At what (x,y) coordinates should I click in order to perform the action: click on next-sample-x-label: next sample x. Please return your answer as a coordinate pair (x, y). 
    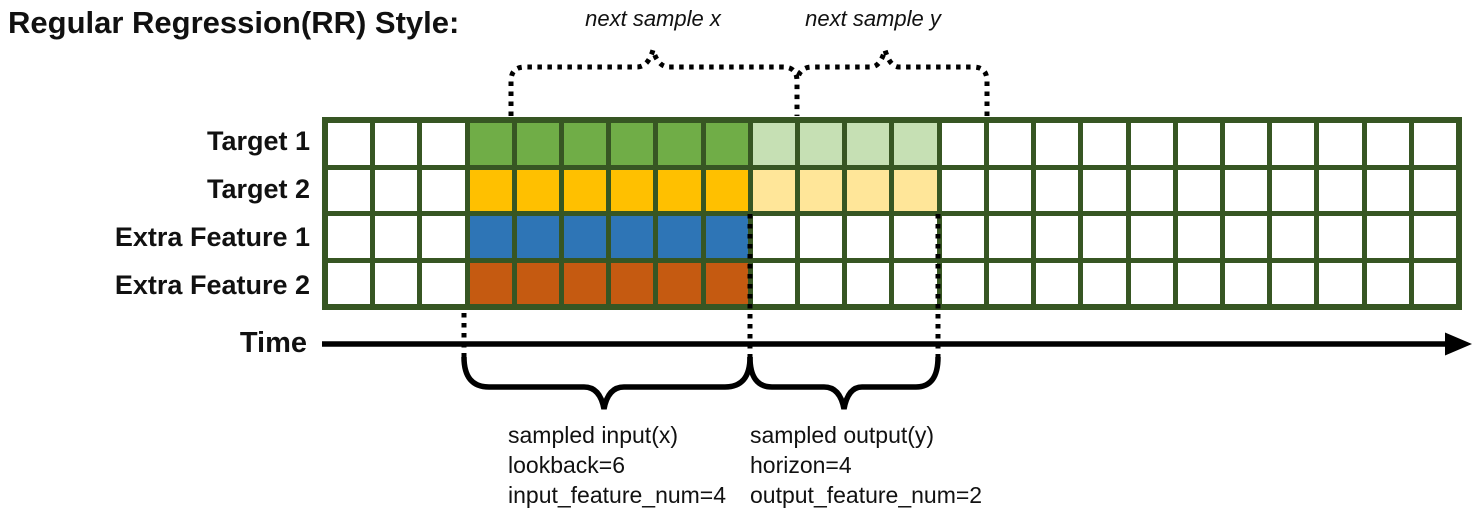
    Looking at the image, I should click on (653, 18).